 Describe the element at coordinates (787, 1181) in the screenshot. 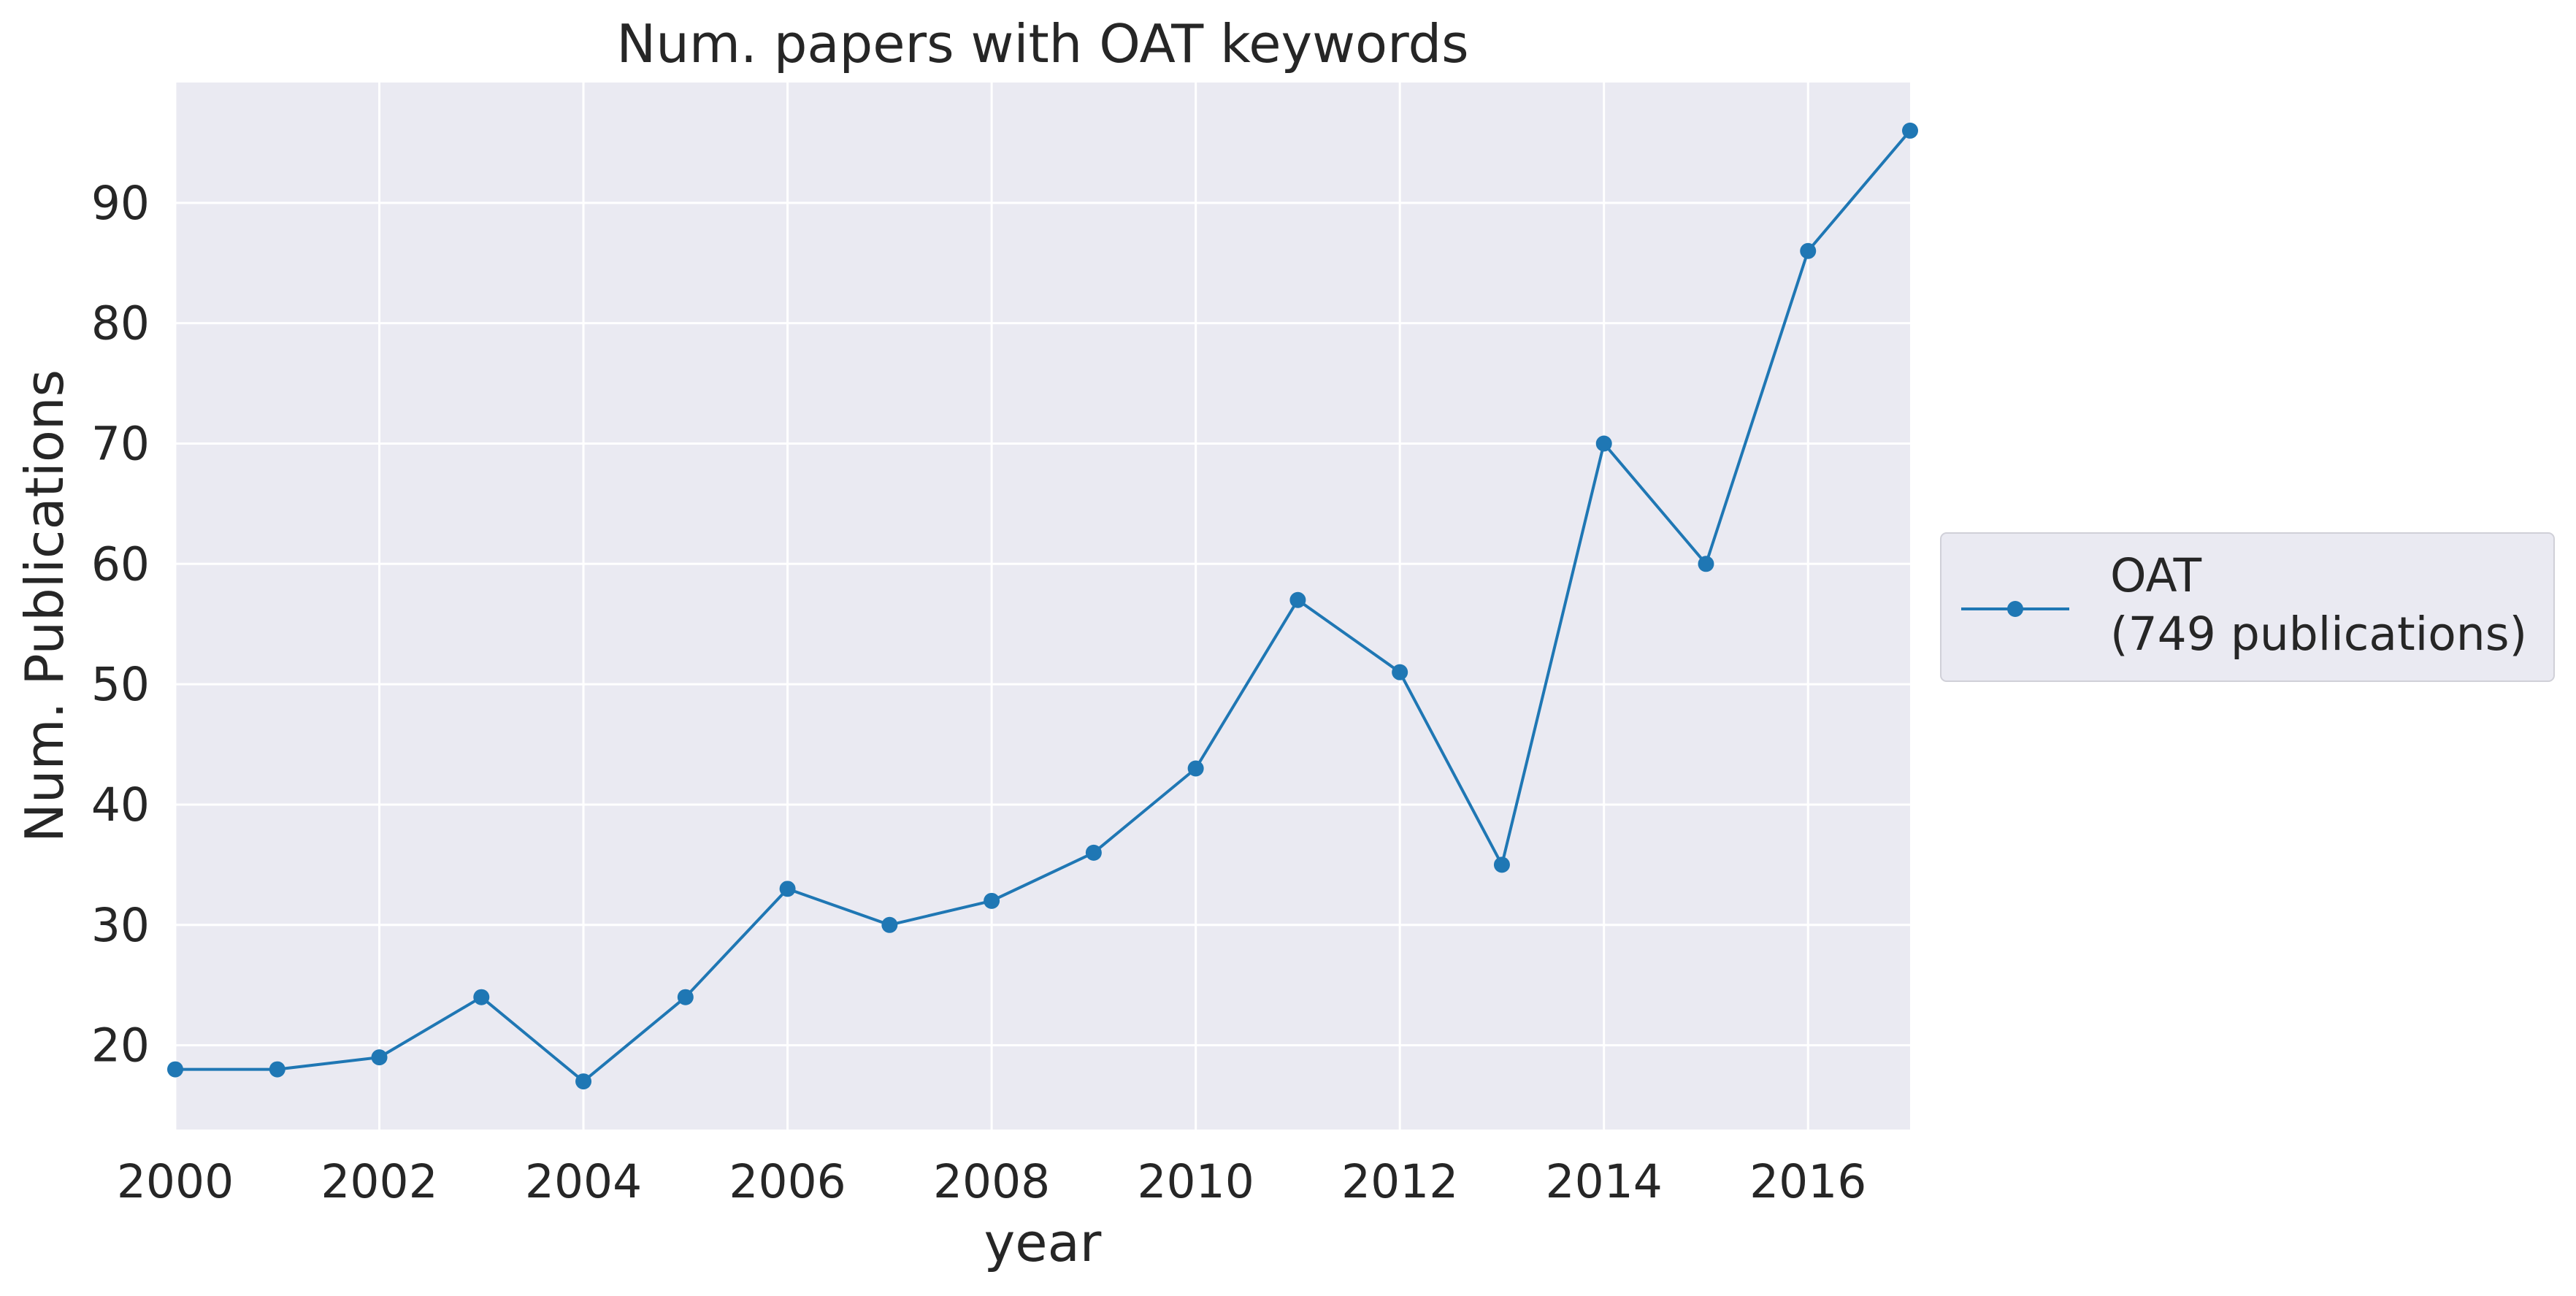

I see `x-tick-label: 2006` at that location.